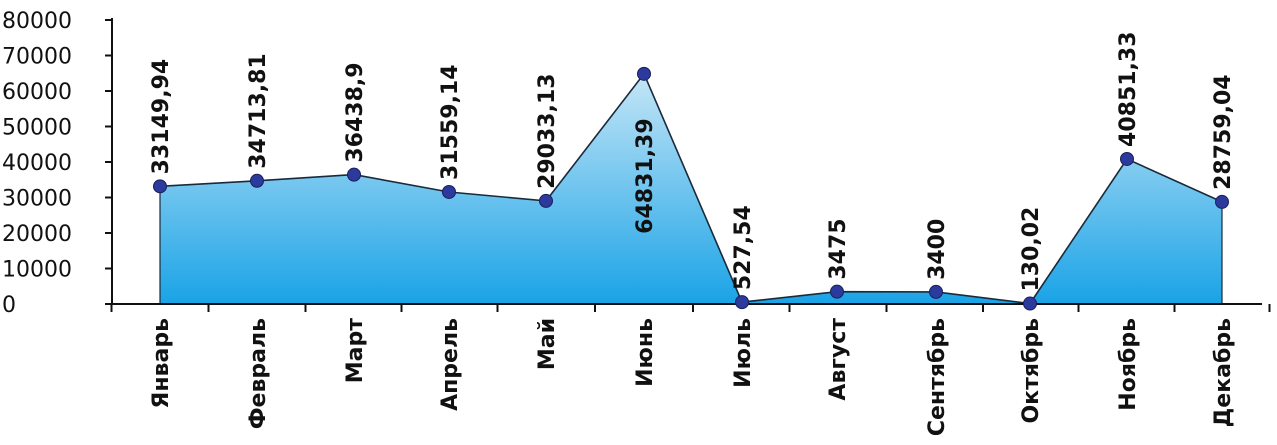  What do you see at coordinates (743, 247) in the screenshot?
I see `data-label: 527,54` at bounding box center [743, 247].